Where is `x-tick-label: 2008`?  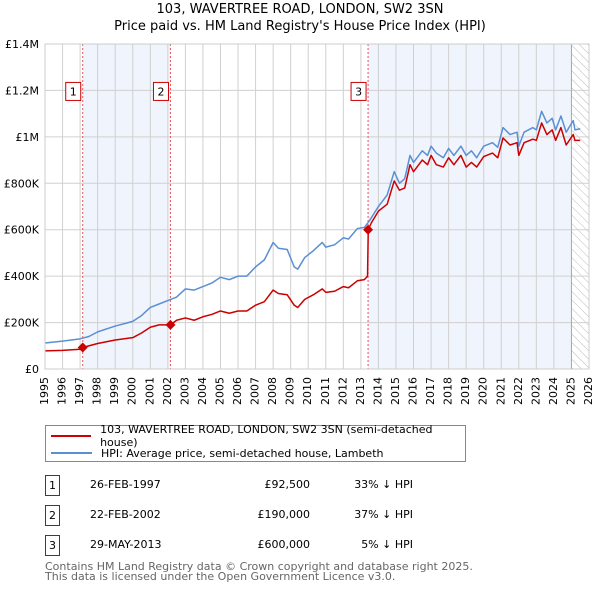 x-tick-label: 2008 is located at coordinates (272, 391).